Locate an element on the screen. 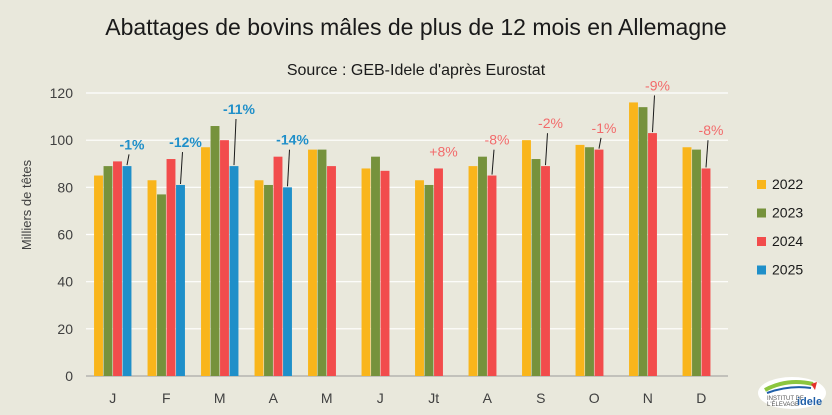 This screenshot has width=832, height=415. bar-2024-D is located at coordinates (706, 272).